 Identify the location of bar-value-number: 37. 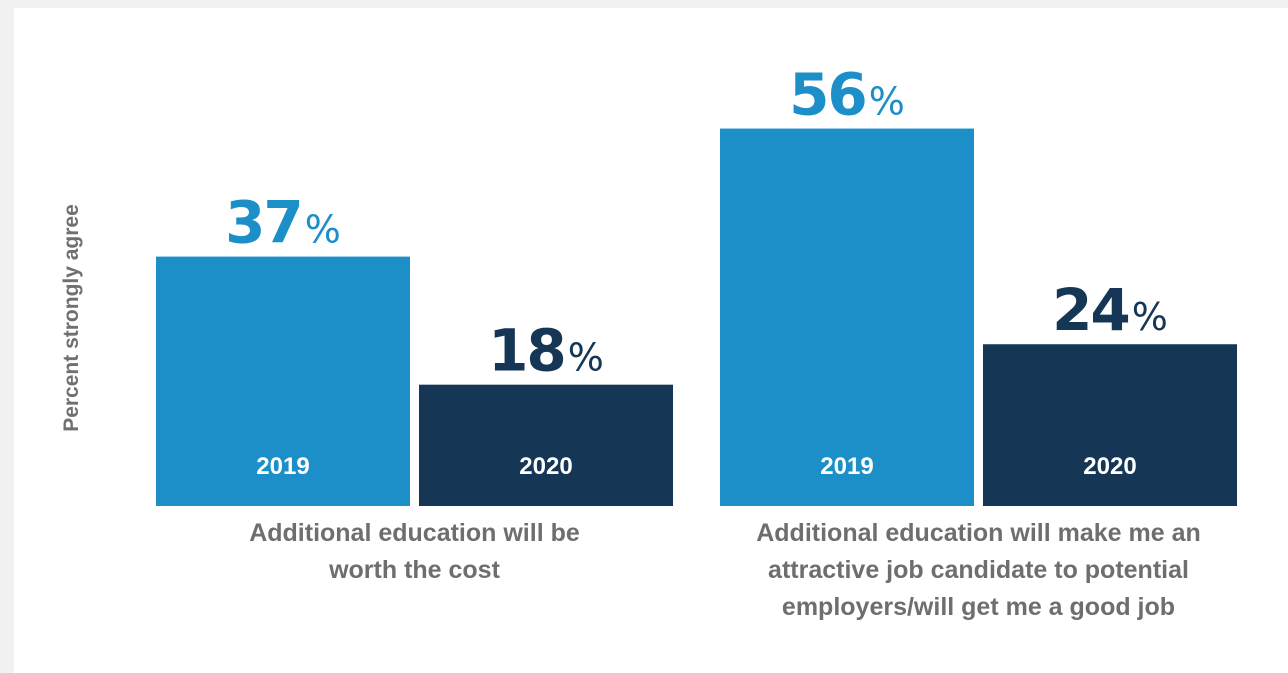
(263, 223).